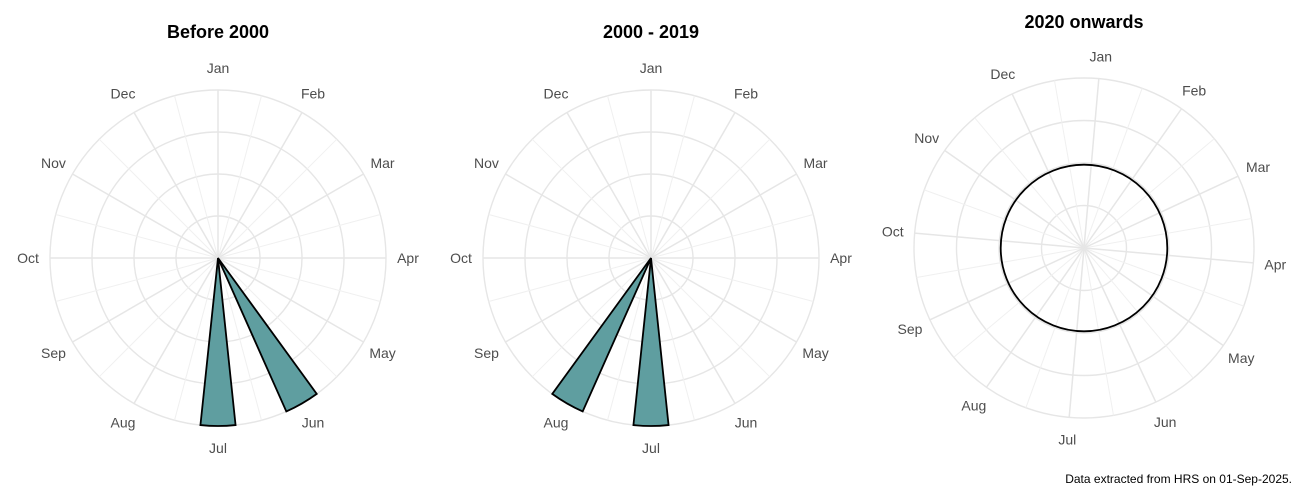  I want to click on grid-spoke-feb, so click(693, 185).